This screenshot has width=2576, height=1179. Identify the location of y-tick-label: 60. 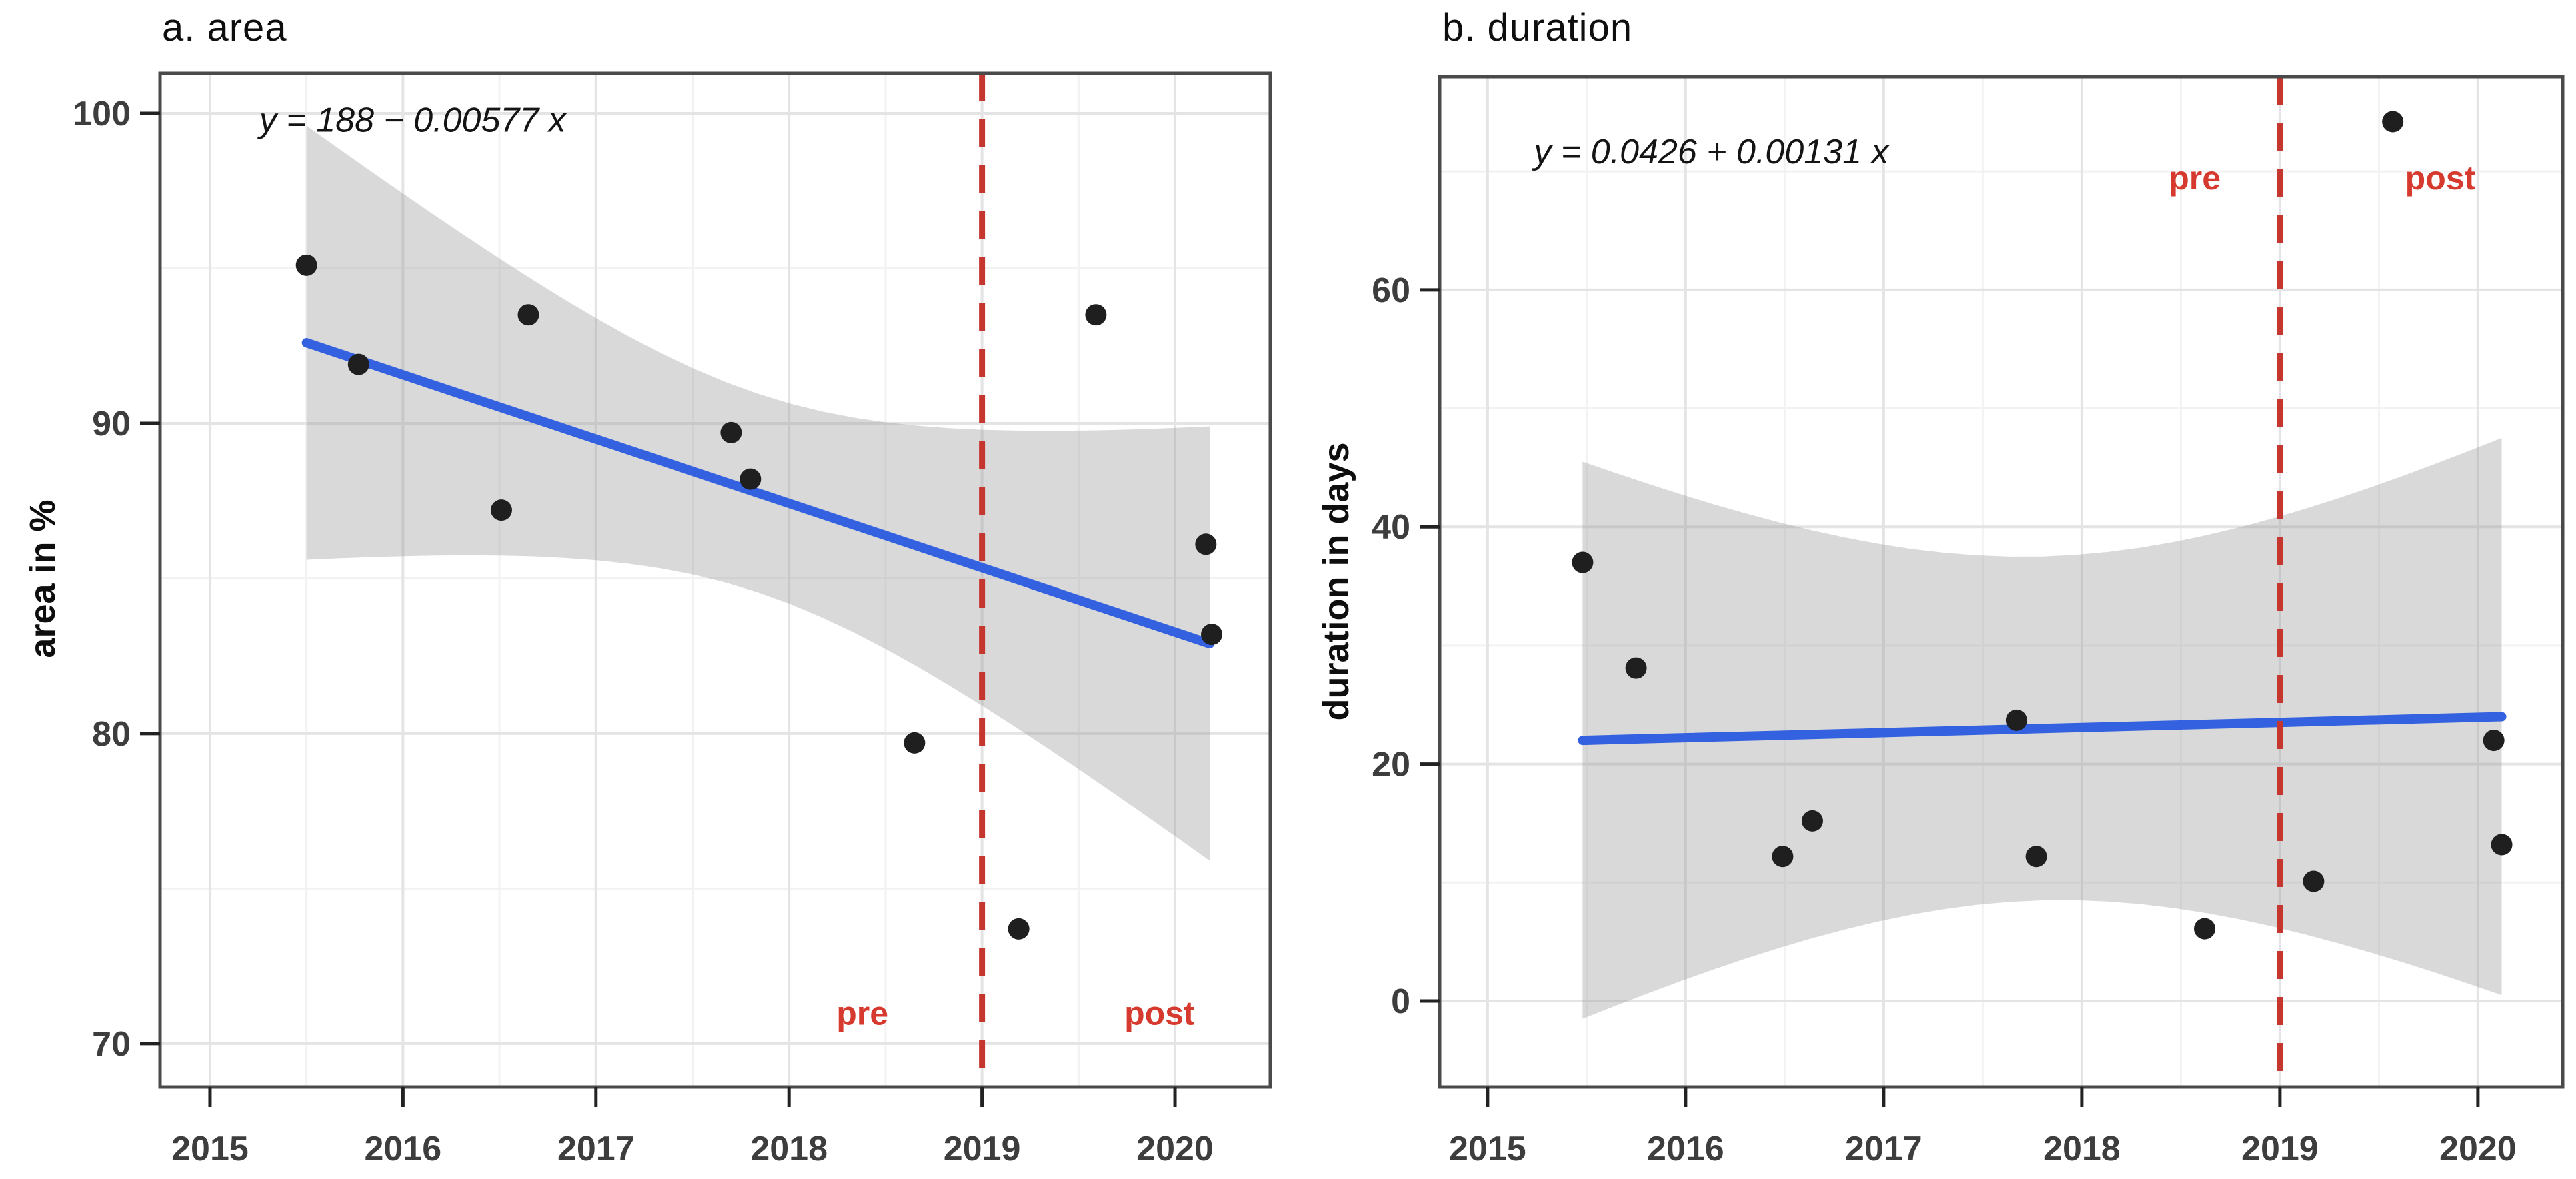
(1391, 290).